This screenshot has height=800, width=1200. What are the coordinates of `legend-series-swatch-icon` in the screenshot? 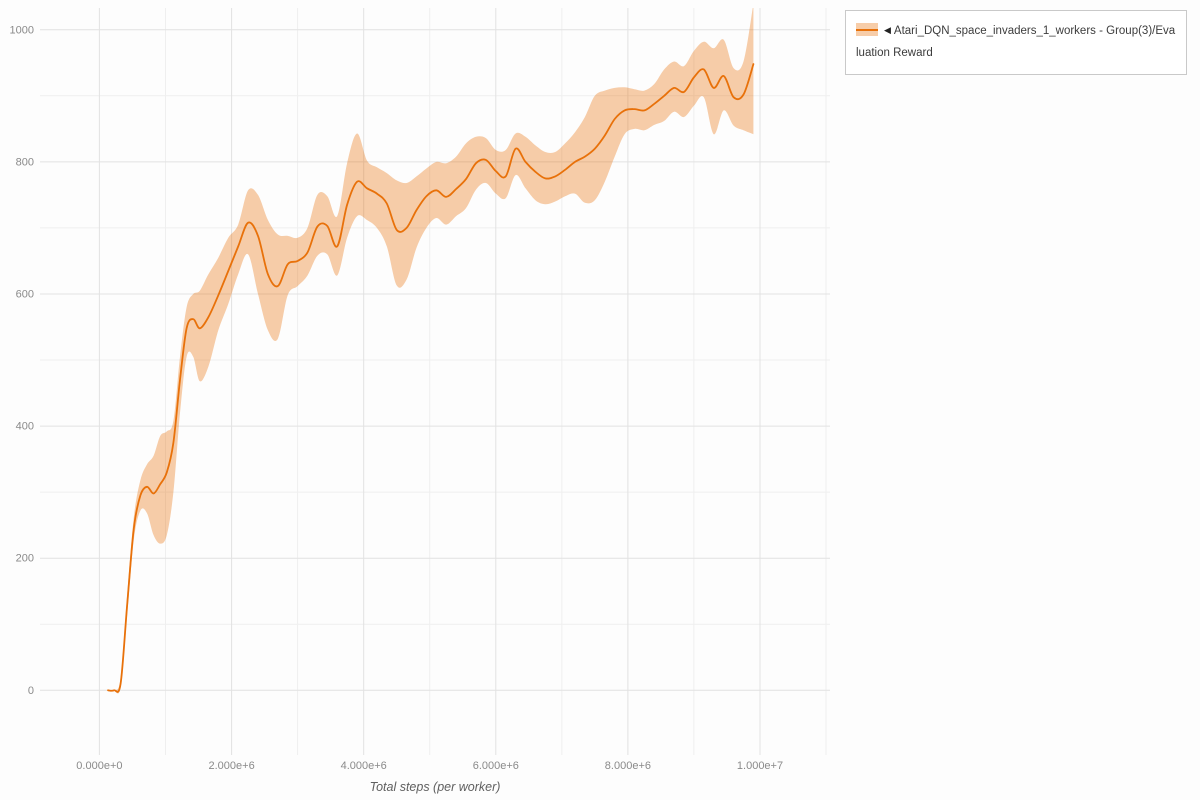 It's located at (867, 29).